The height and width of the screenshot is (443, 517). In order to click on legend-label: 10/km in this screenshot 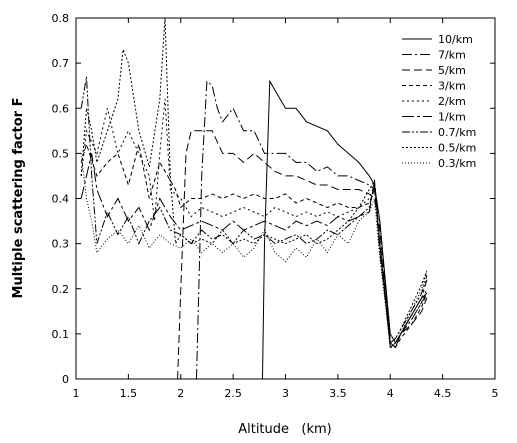, I will do `click(455, 39)`.